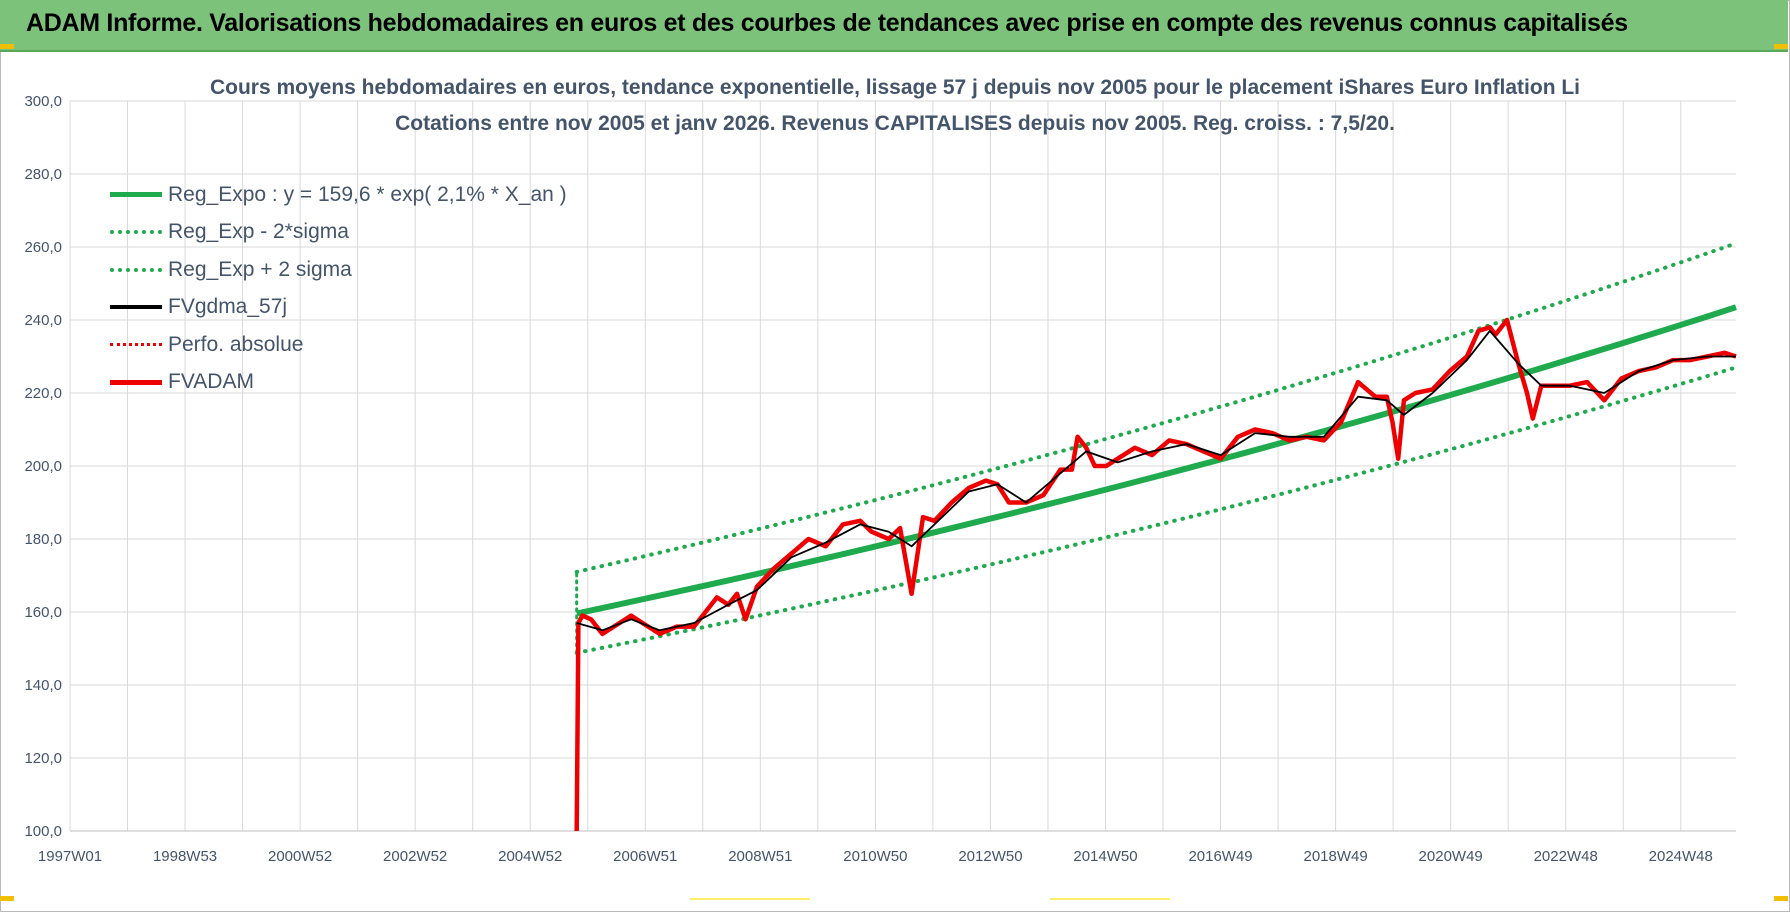  Describe the element at coordinates (1566, 856) in the screenshot. I see `x-tick-label: 2022W48` at that location.